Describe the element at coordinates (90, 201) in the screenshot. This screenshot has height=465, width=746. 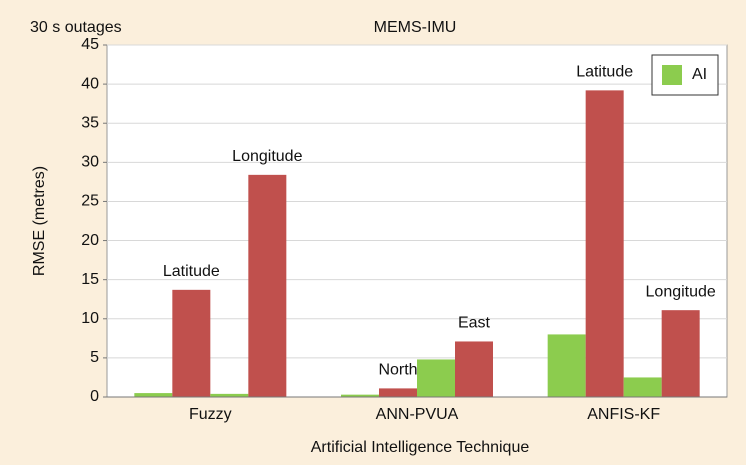
I see `y-tick-label: 25` at that location.